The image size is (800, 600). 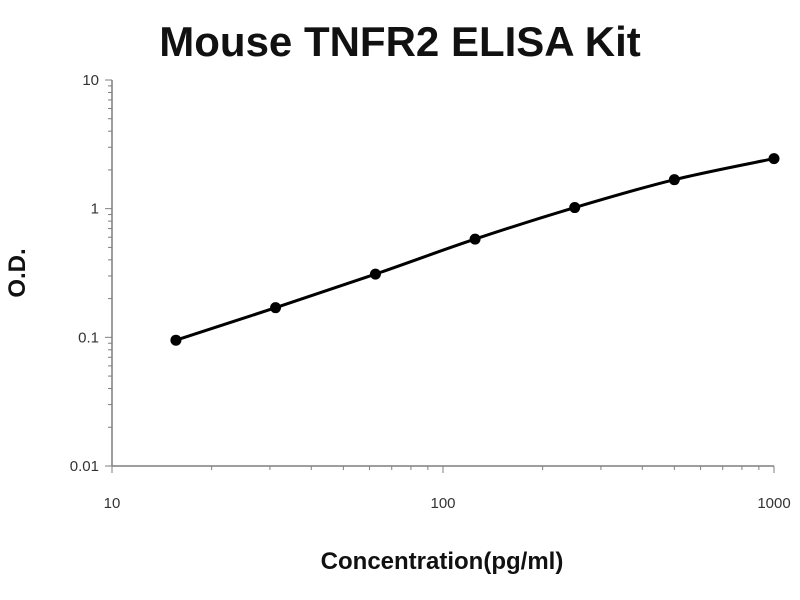 I want to click on y-axis-label: O.D., so click(x=17, y=272).